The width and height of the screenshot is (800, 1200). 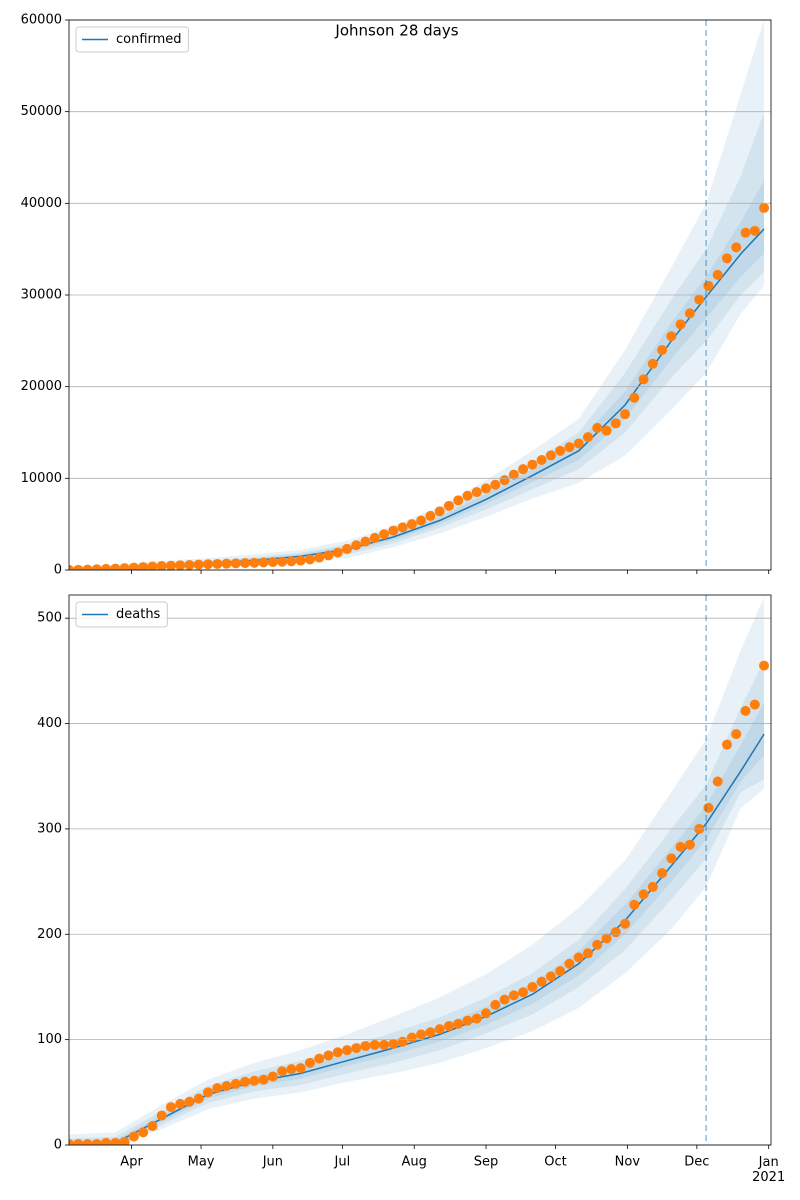 I want to click on y-tick-label: 0, so click(x=58, y=1145).